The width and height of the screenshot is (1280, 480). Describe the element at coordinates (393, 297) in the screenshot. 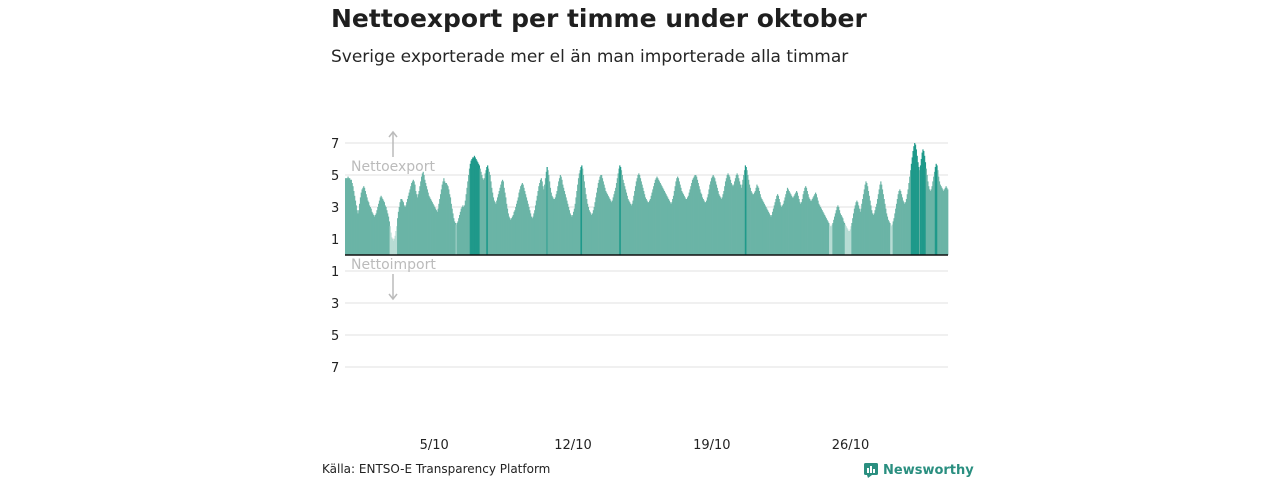

I see `arrow-down-head-icon` at that location.